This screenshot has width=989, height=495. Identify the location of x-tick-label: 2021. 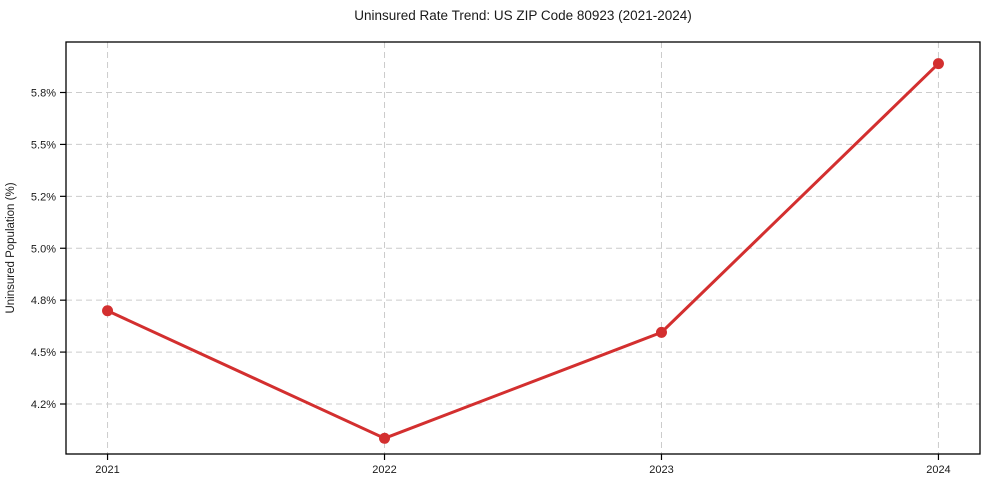
(107, 470).